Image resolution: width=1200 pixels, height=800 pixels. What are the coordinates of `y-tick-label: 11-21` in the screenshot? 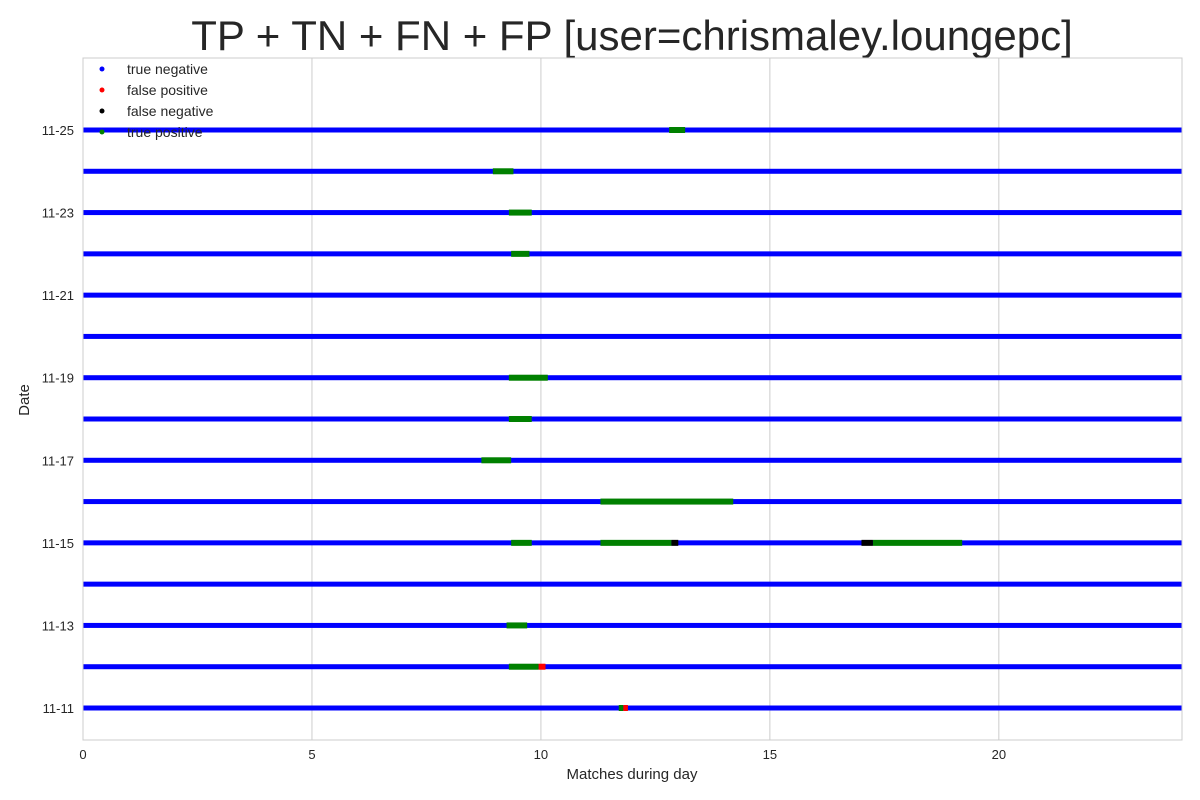 It's located at (58, 295).